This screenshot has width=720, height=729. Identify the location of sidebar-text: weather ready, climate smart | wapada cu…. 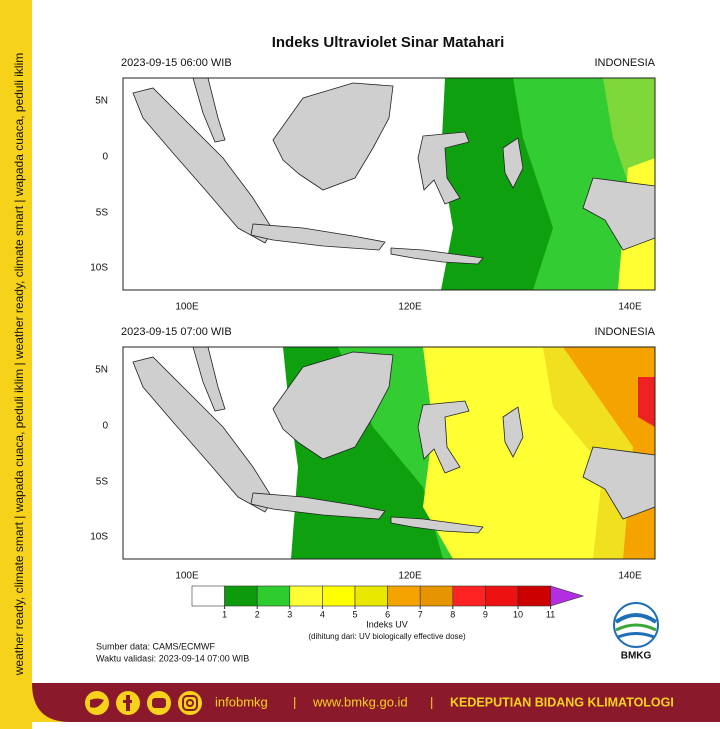
(19, 365).